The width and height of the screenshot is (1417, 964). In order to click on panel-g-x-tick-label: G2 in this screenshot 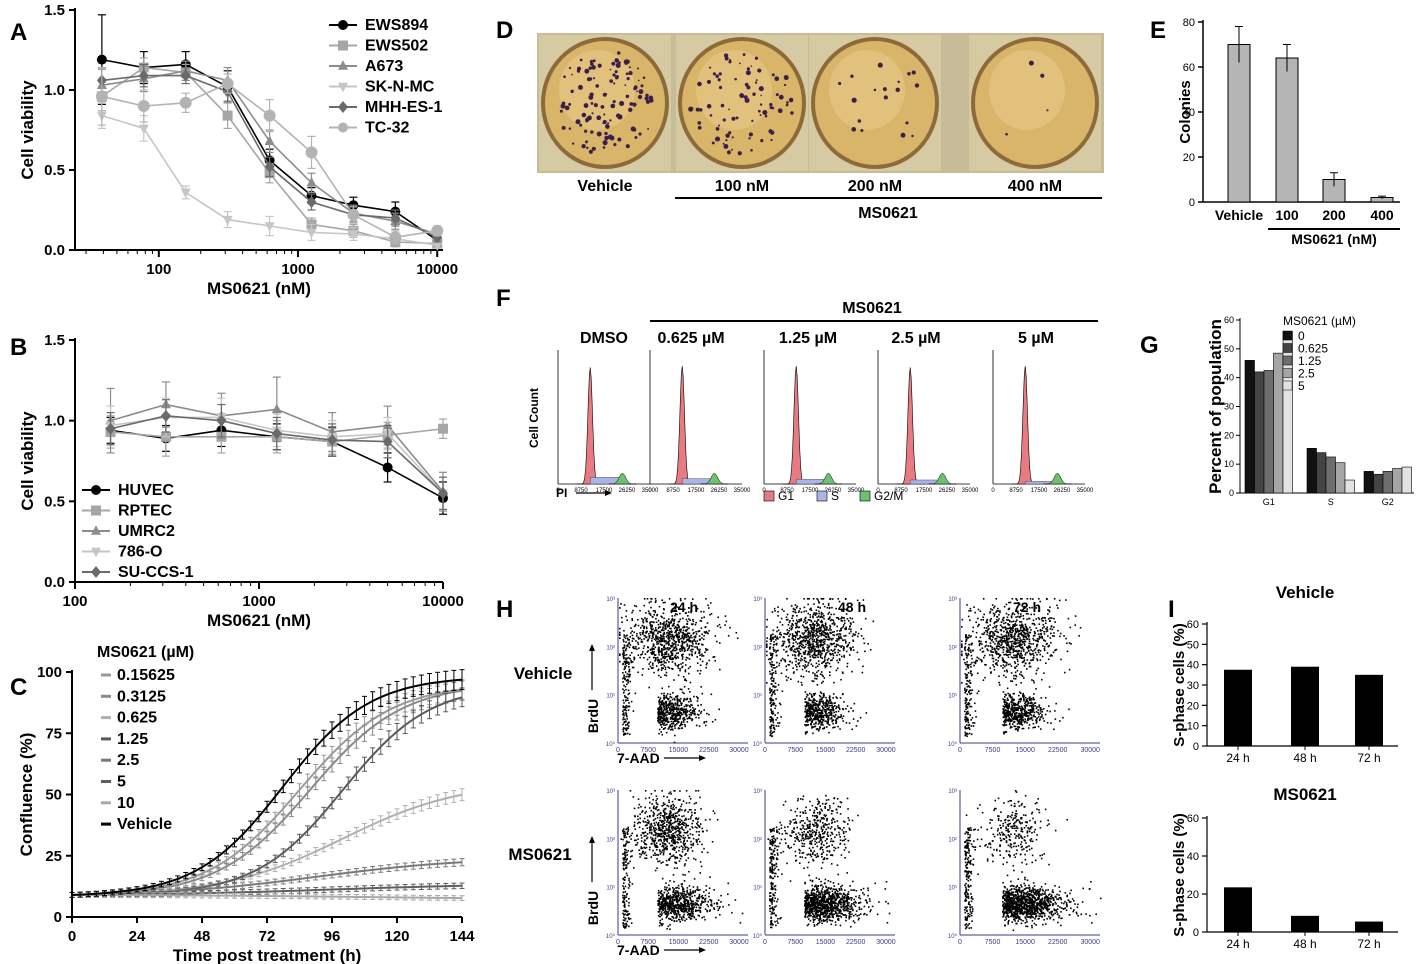, I will do `click(1388, 502)`.